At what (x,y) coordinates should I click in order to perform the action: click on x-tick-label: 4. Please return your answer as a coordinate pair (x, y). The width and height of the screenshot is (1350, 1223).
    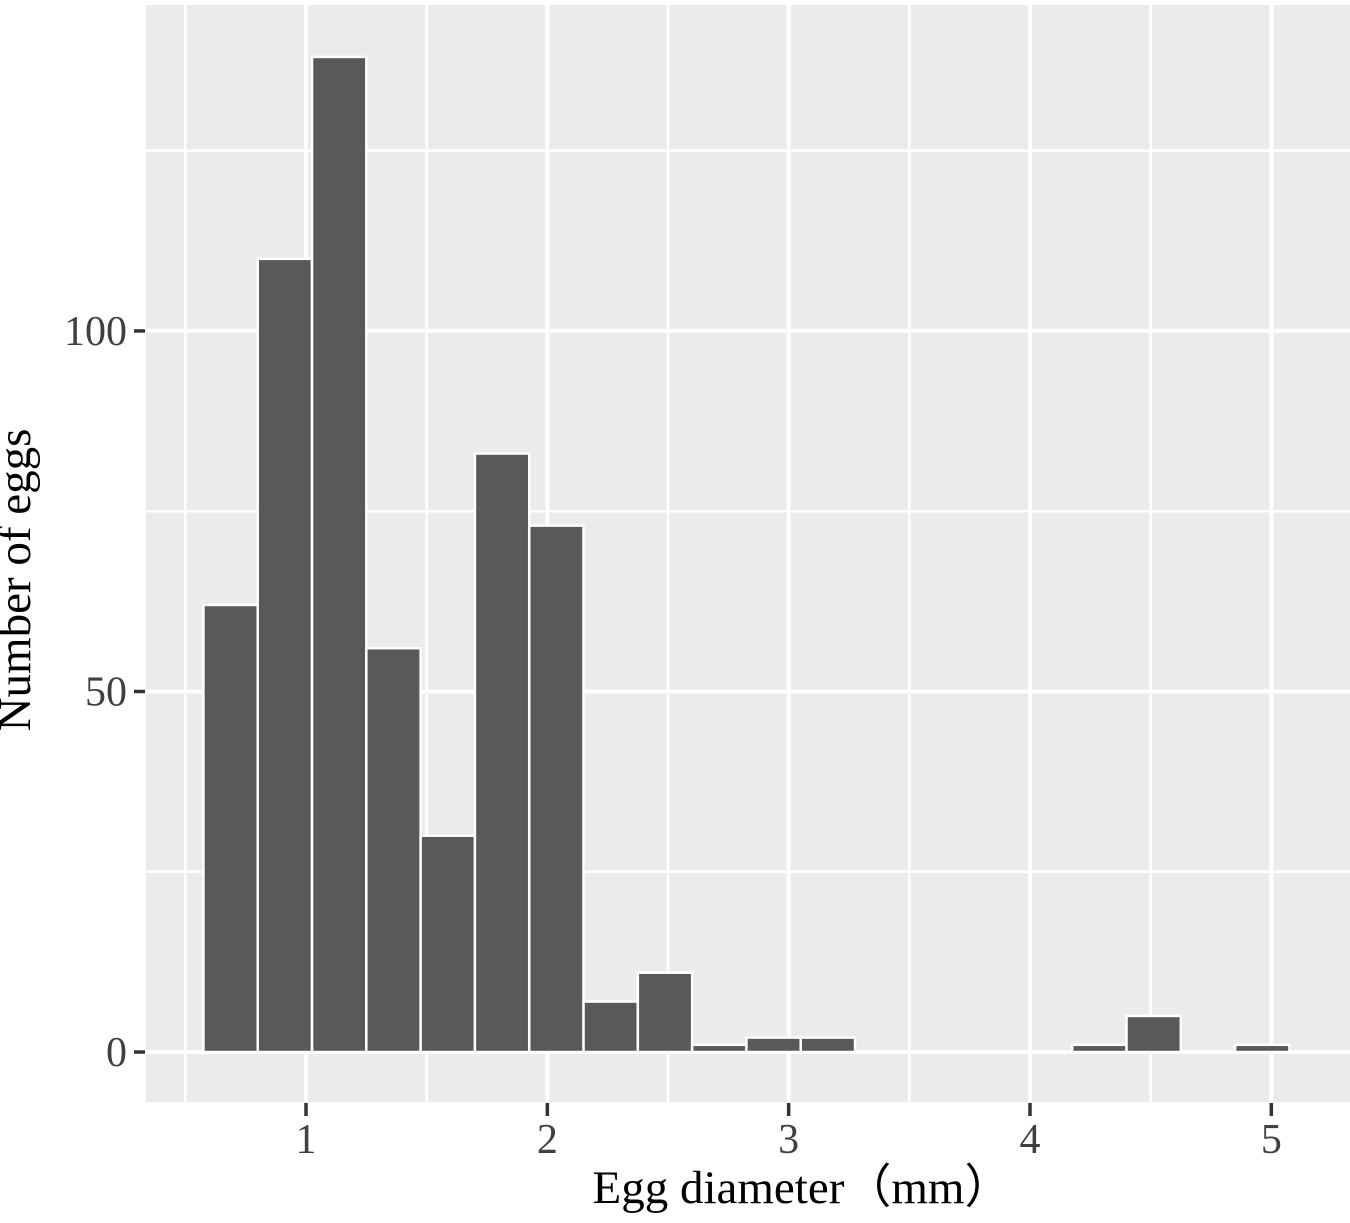
    Looking at the image, I should click on (1029, 1140).